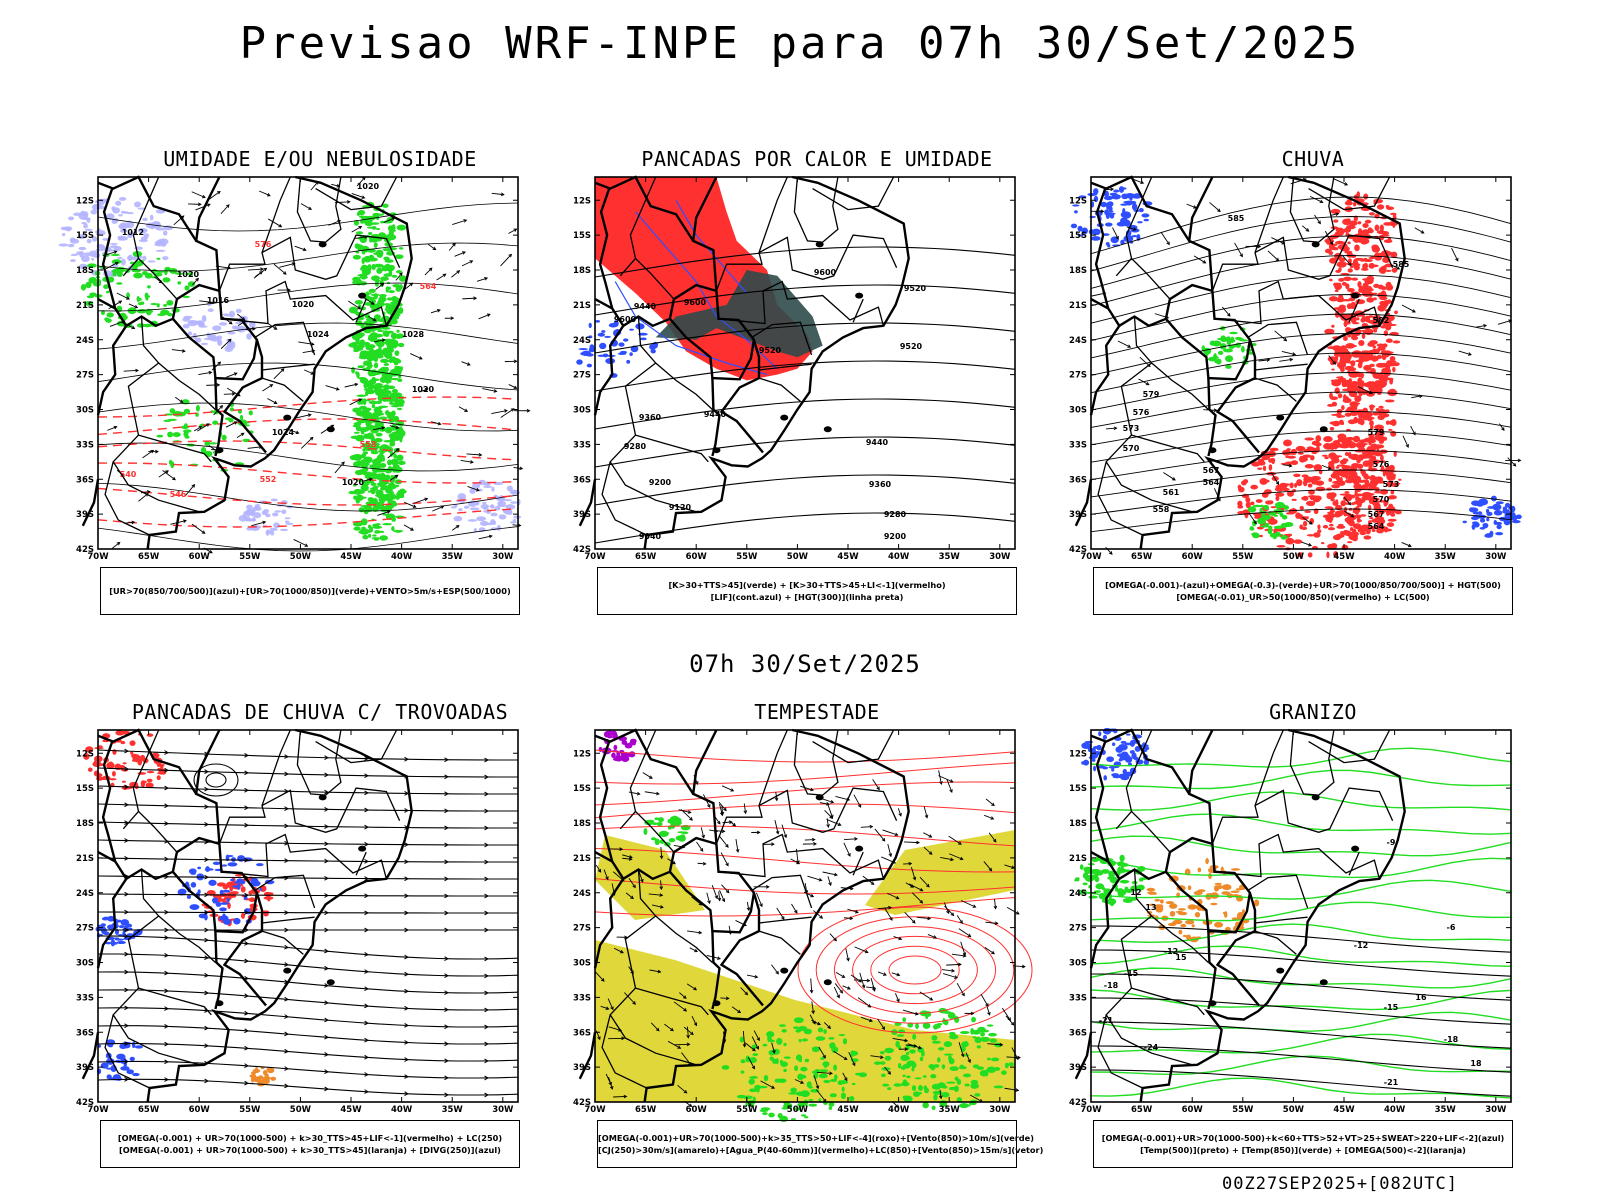 The width and height of the screenshot is (1600, 1200). I want to click on main-title: Previsao WRF-INPE para 07h 30/Set/2025, so click(800, 43).